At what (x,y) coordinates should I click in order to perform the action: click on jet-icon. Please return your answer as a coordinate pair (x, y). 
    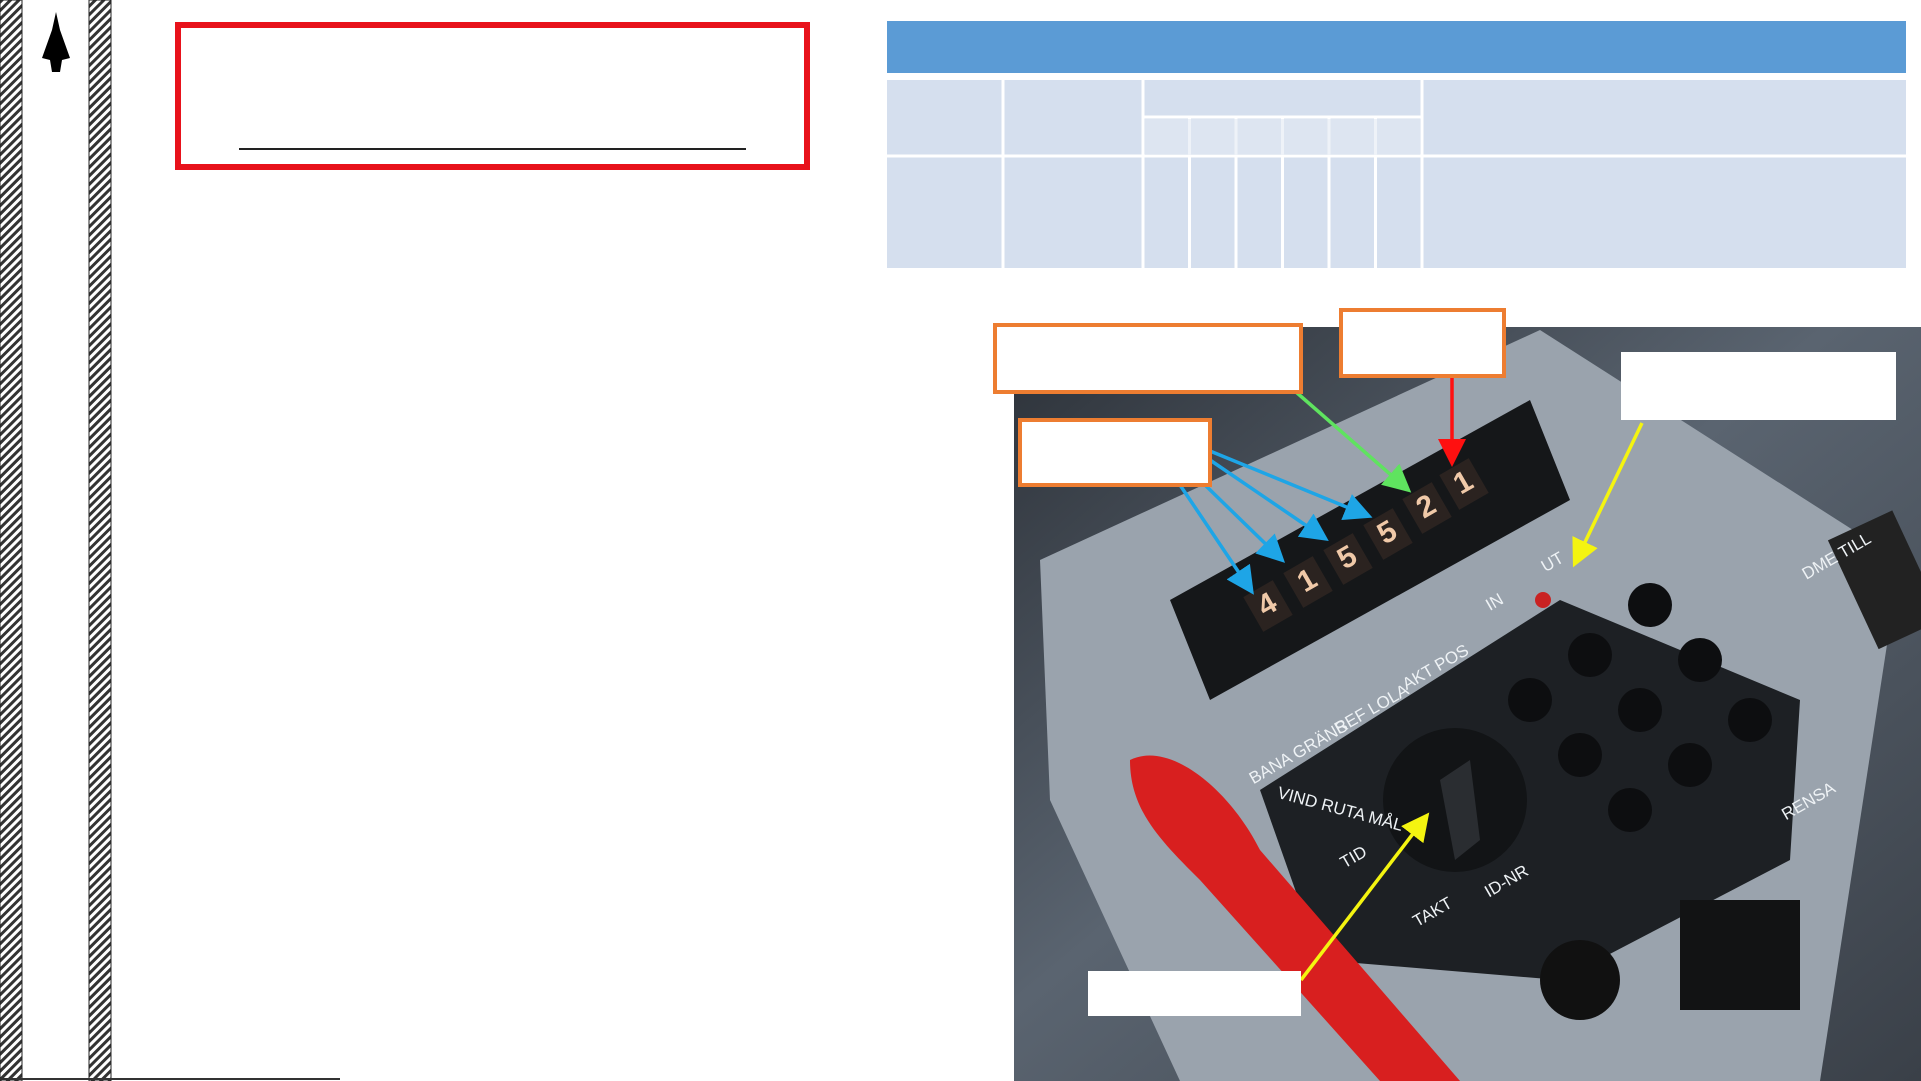
    Looking at the image, I should click on (56, 42).